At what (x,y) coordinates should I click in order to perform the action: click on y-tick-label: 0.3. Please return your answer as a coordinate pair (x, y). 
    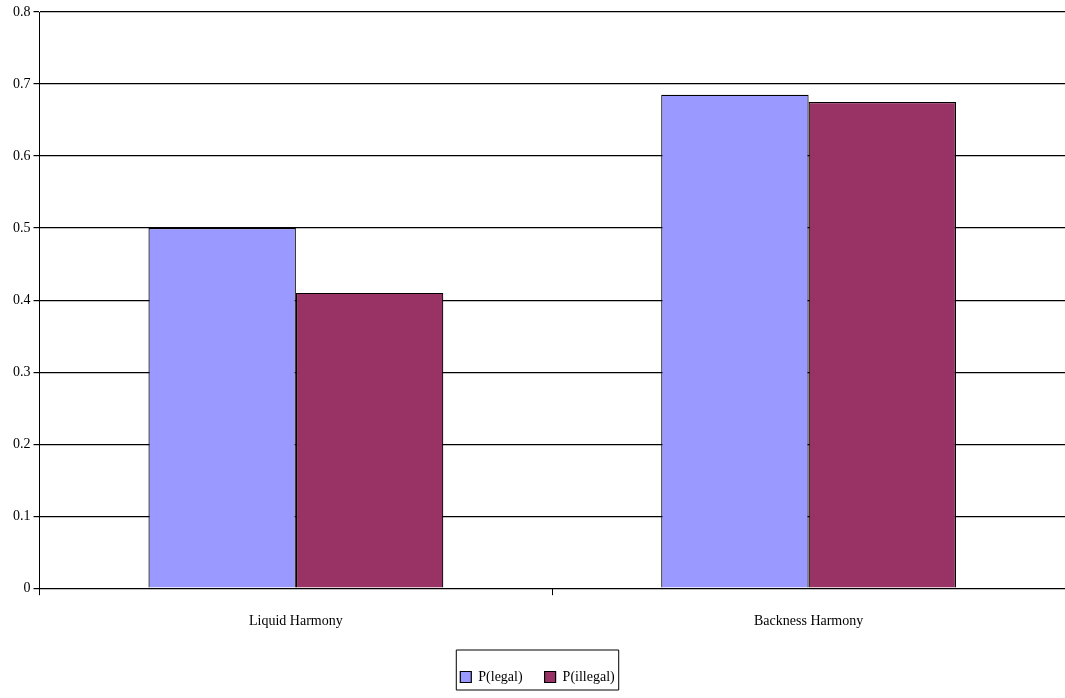
    Looking at the image, I should click on (22, 371).